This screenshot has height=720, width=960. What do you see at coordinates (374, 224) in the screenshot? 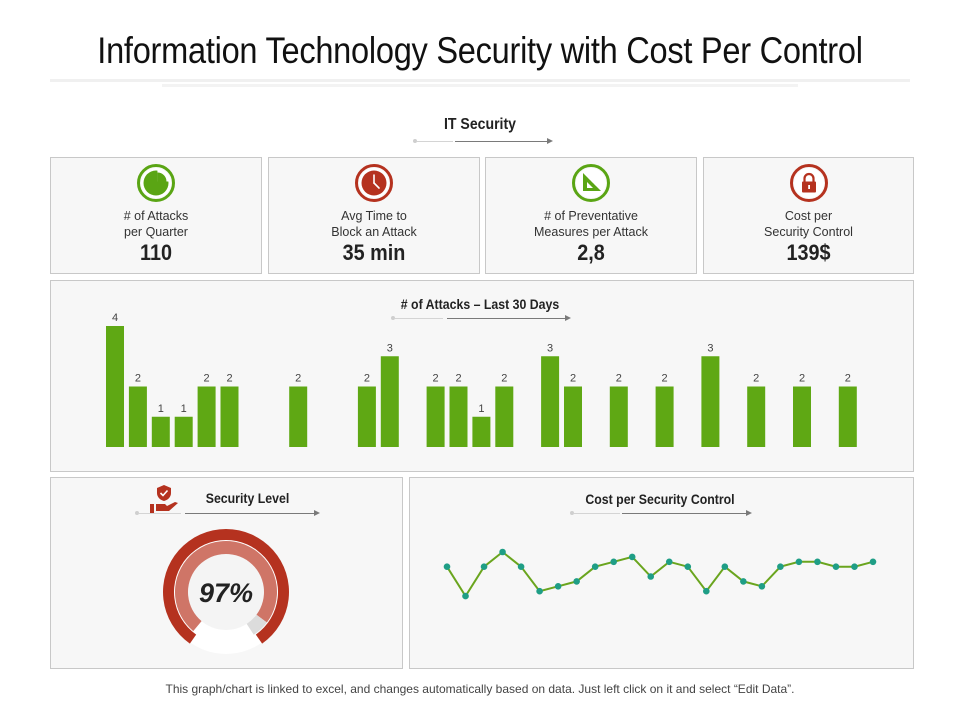
I see `kpi-label: Avg Time to Block an Attack` at bounding box center [374, 224].